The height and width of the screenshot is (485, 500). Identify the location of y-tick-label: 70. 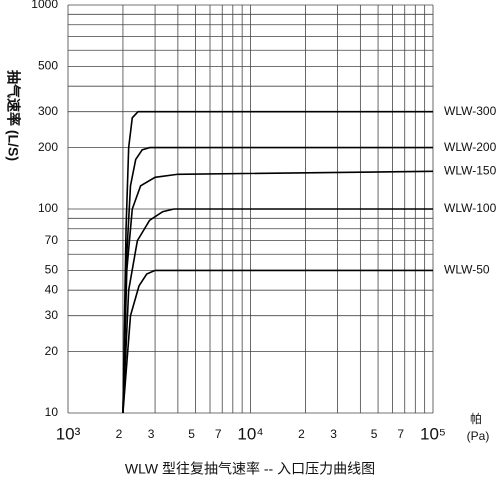
(52, 240).